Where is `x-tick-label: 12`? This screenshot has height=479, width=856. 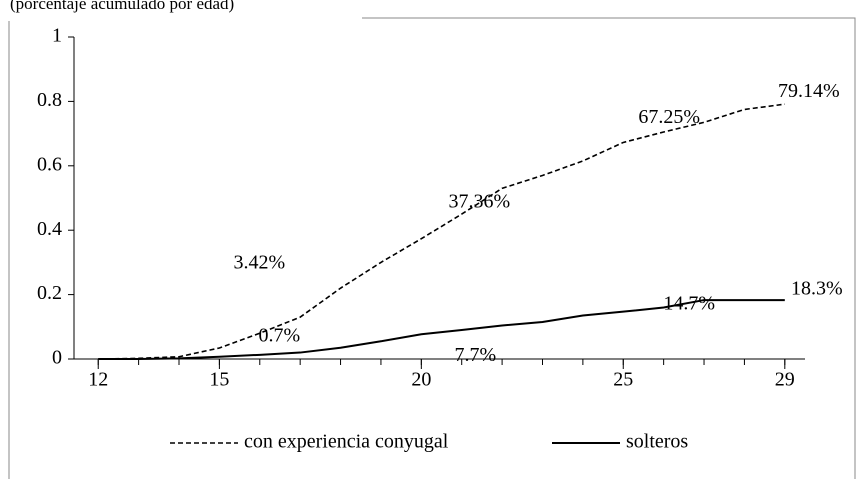 x-tick-label: 12 is located at coordinates (98, 380).